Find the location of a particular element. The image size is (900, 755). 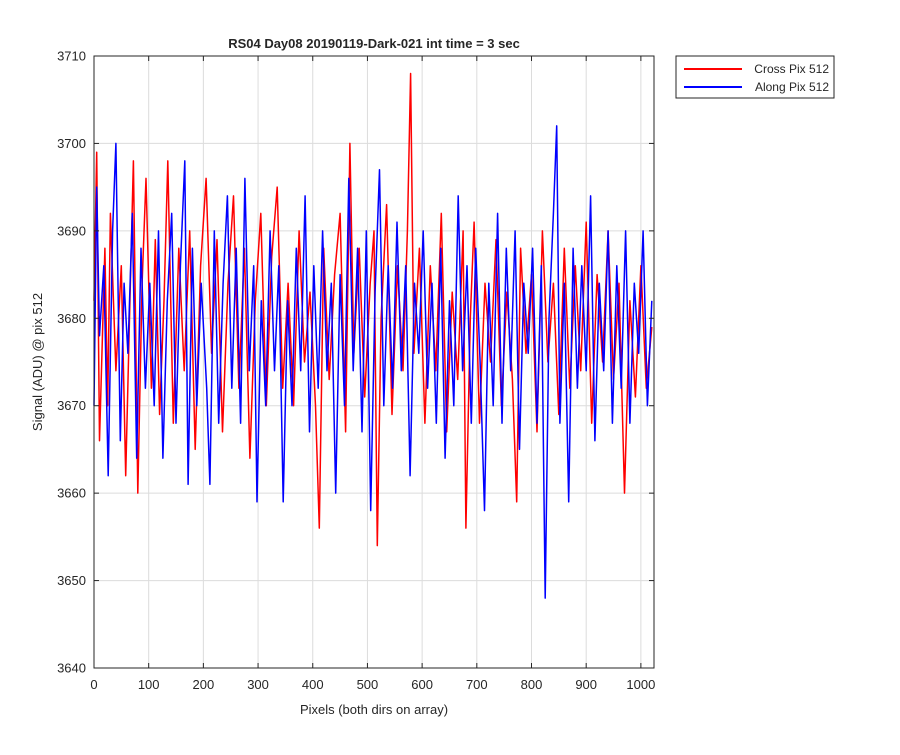

x-tick-label: 700 is located at coordinates (477, 684).